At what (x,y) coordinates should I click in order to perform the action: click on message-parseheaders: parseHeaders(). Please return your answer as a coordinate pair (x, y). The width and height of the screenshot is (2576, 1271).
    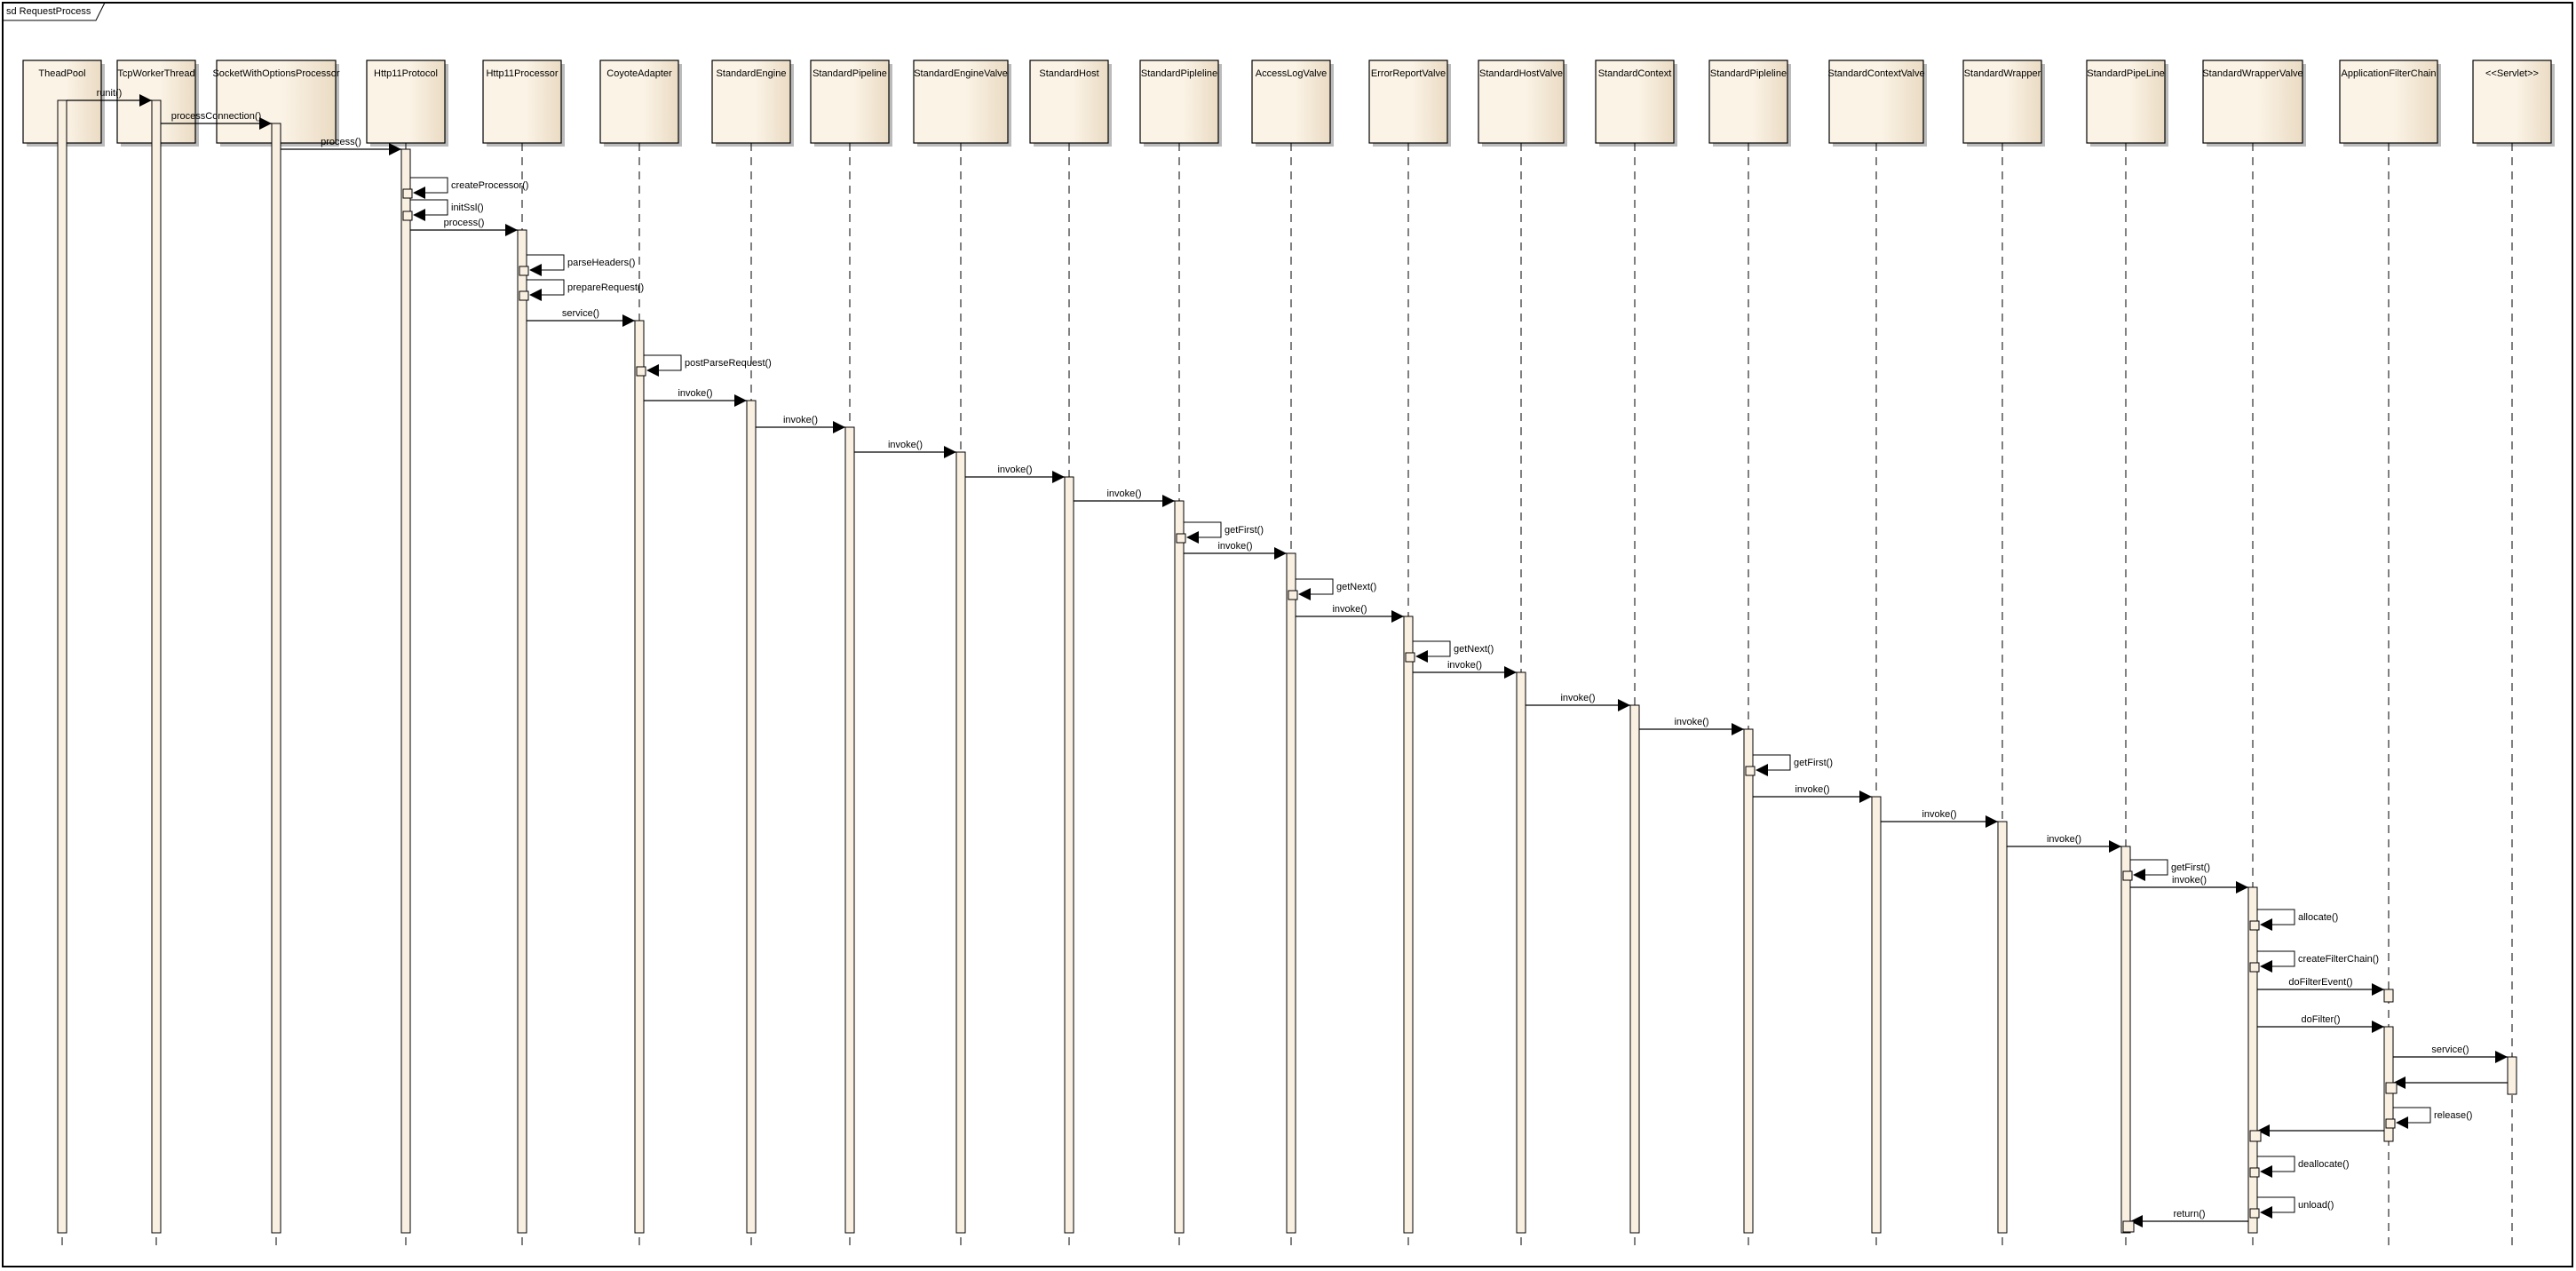
    Looking at the image, I should click on (577, 265).